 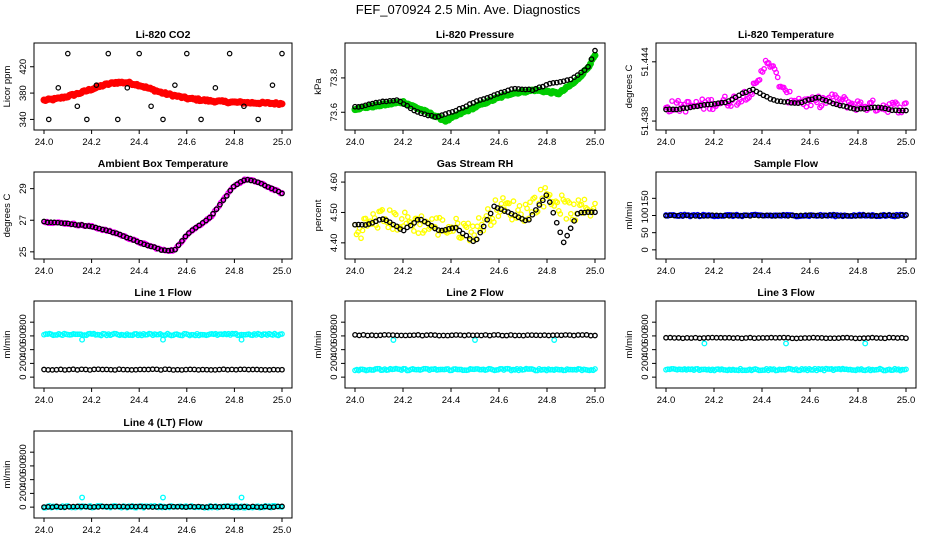 I want to click on data-points, so click(x=475, y=352).